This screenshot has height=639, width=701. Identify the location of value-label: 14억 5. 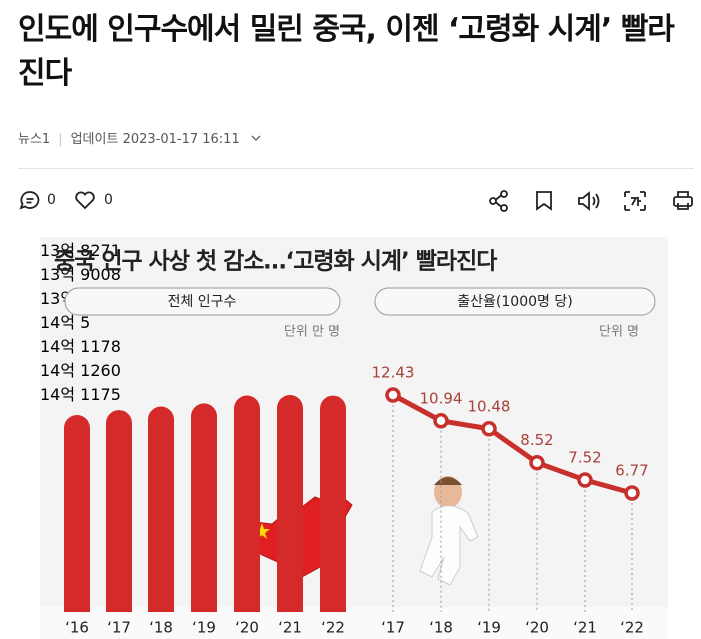
(65, 322).